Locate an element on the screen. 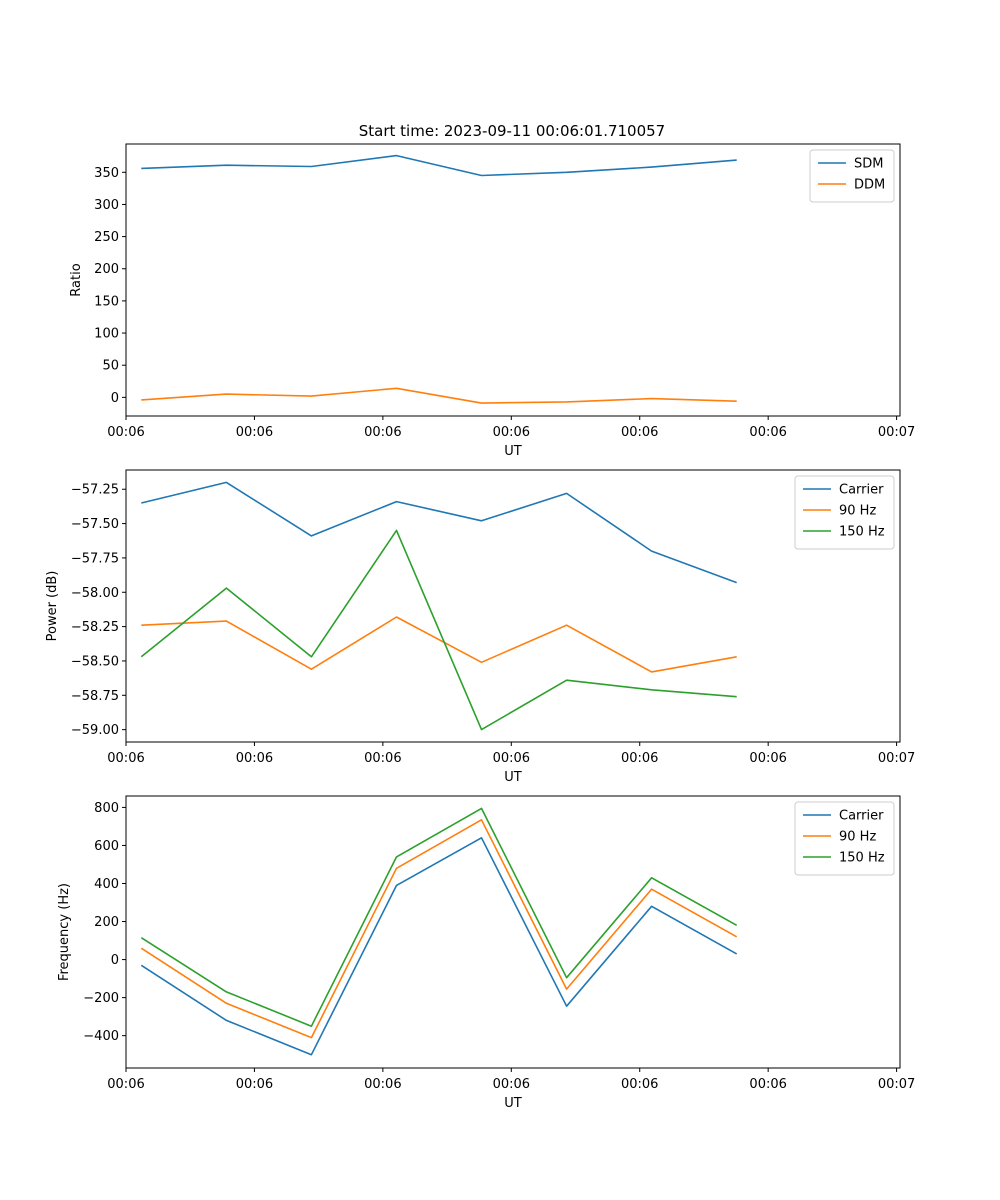 The image size is (1000, 1200). y-tick-label: 50 is located at coordinates (110, 366).